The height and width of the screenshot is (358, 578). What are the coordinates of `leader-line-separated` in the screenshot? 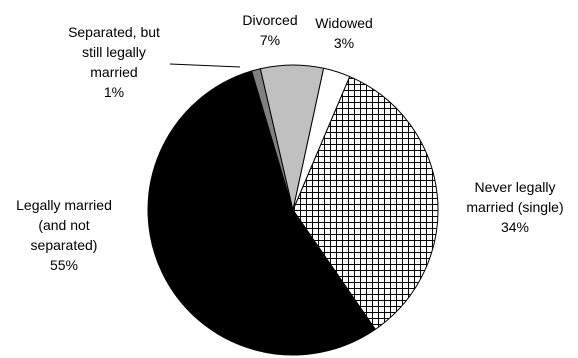 It's located at (205, 65).